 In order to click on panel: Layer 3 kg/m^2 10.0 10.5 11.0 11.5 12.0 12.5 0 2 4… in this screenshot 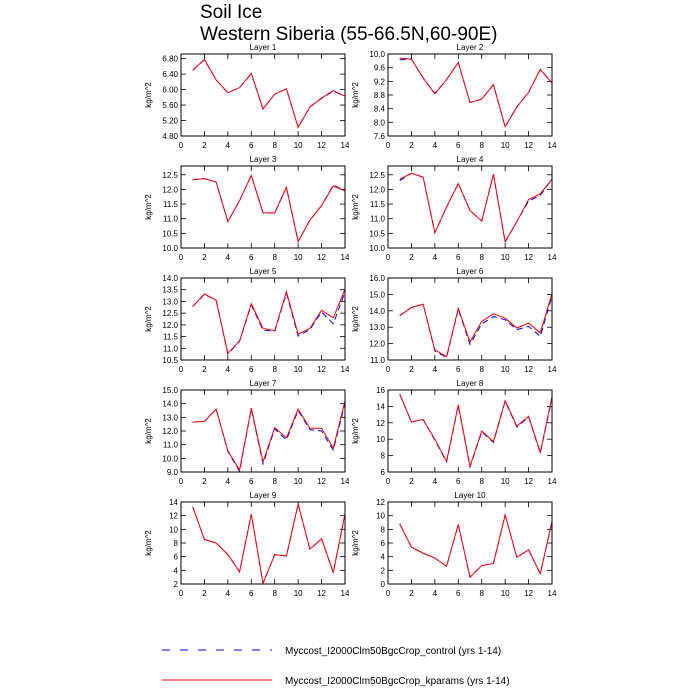, I will do `click(247, 208)`.